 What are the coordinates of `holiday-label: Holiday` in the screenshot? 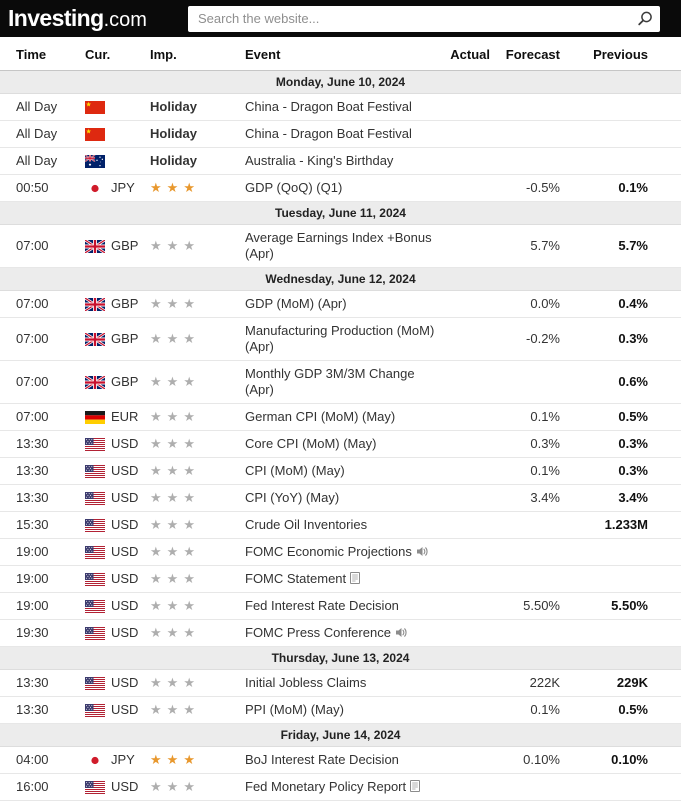 It's located at (173, 160).